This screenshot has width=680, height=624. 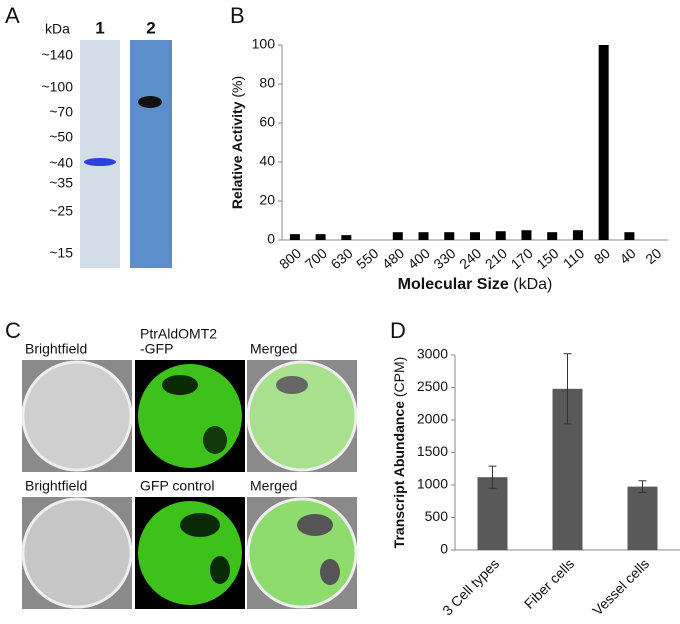 I want to click on x-tick-label: 480, so click(x=393, y=258).